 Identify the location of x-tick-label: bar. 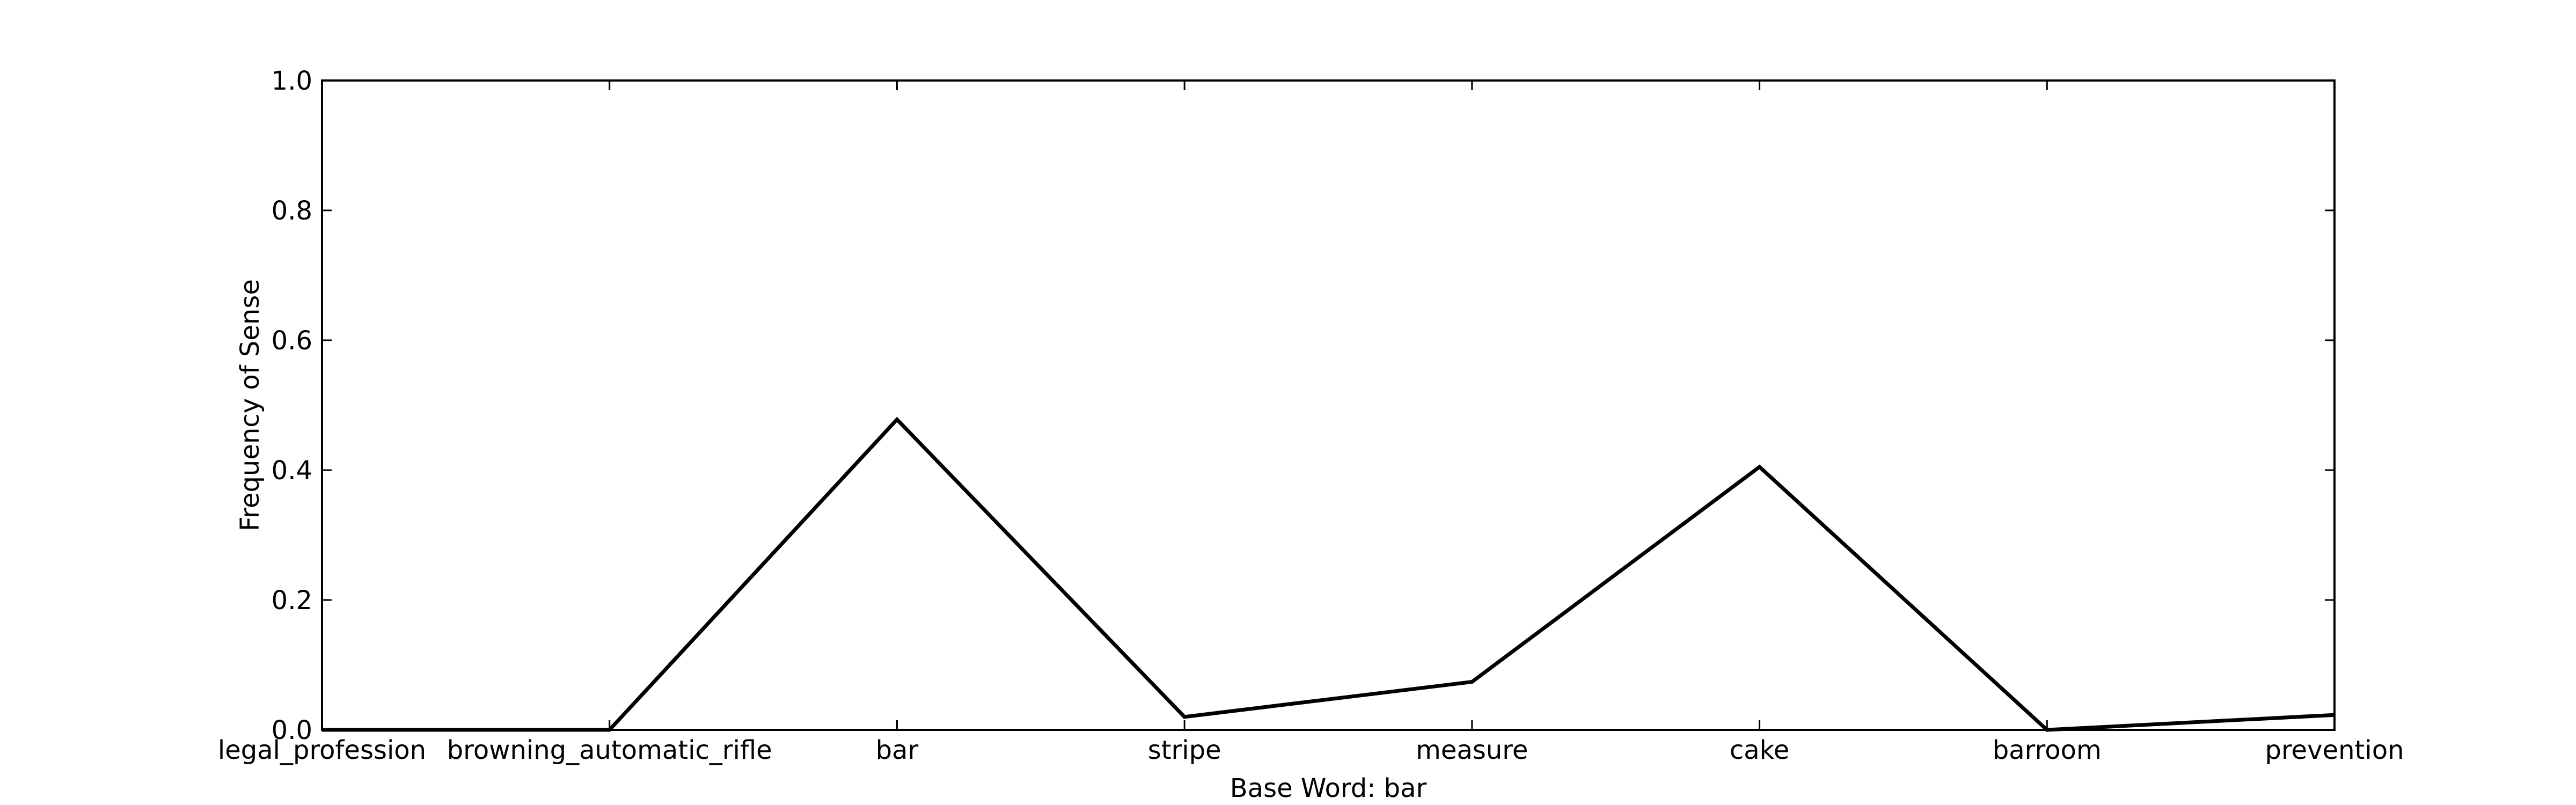
(897, 750).